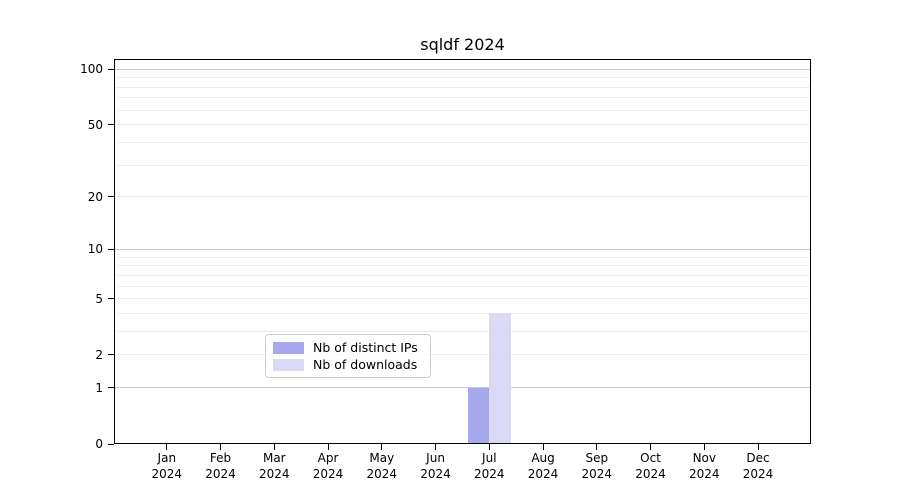 The image size is (900, 500). I want to click on x-tick-label: Feb 2024, so click(220, 466).